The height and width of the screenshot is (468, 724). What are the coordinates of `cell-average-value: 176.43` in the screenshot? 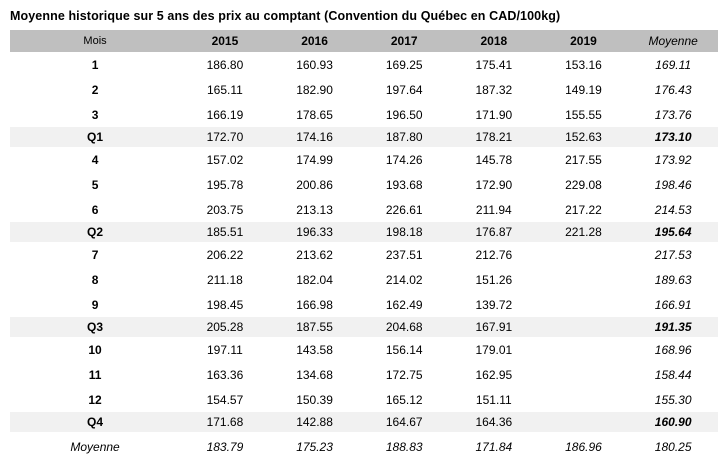 It's located at (673, 89).